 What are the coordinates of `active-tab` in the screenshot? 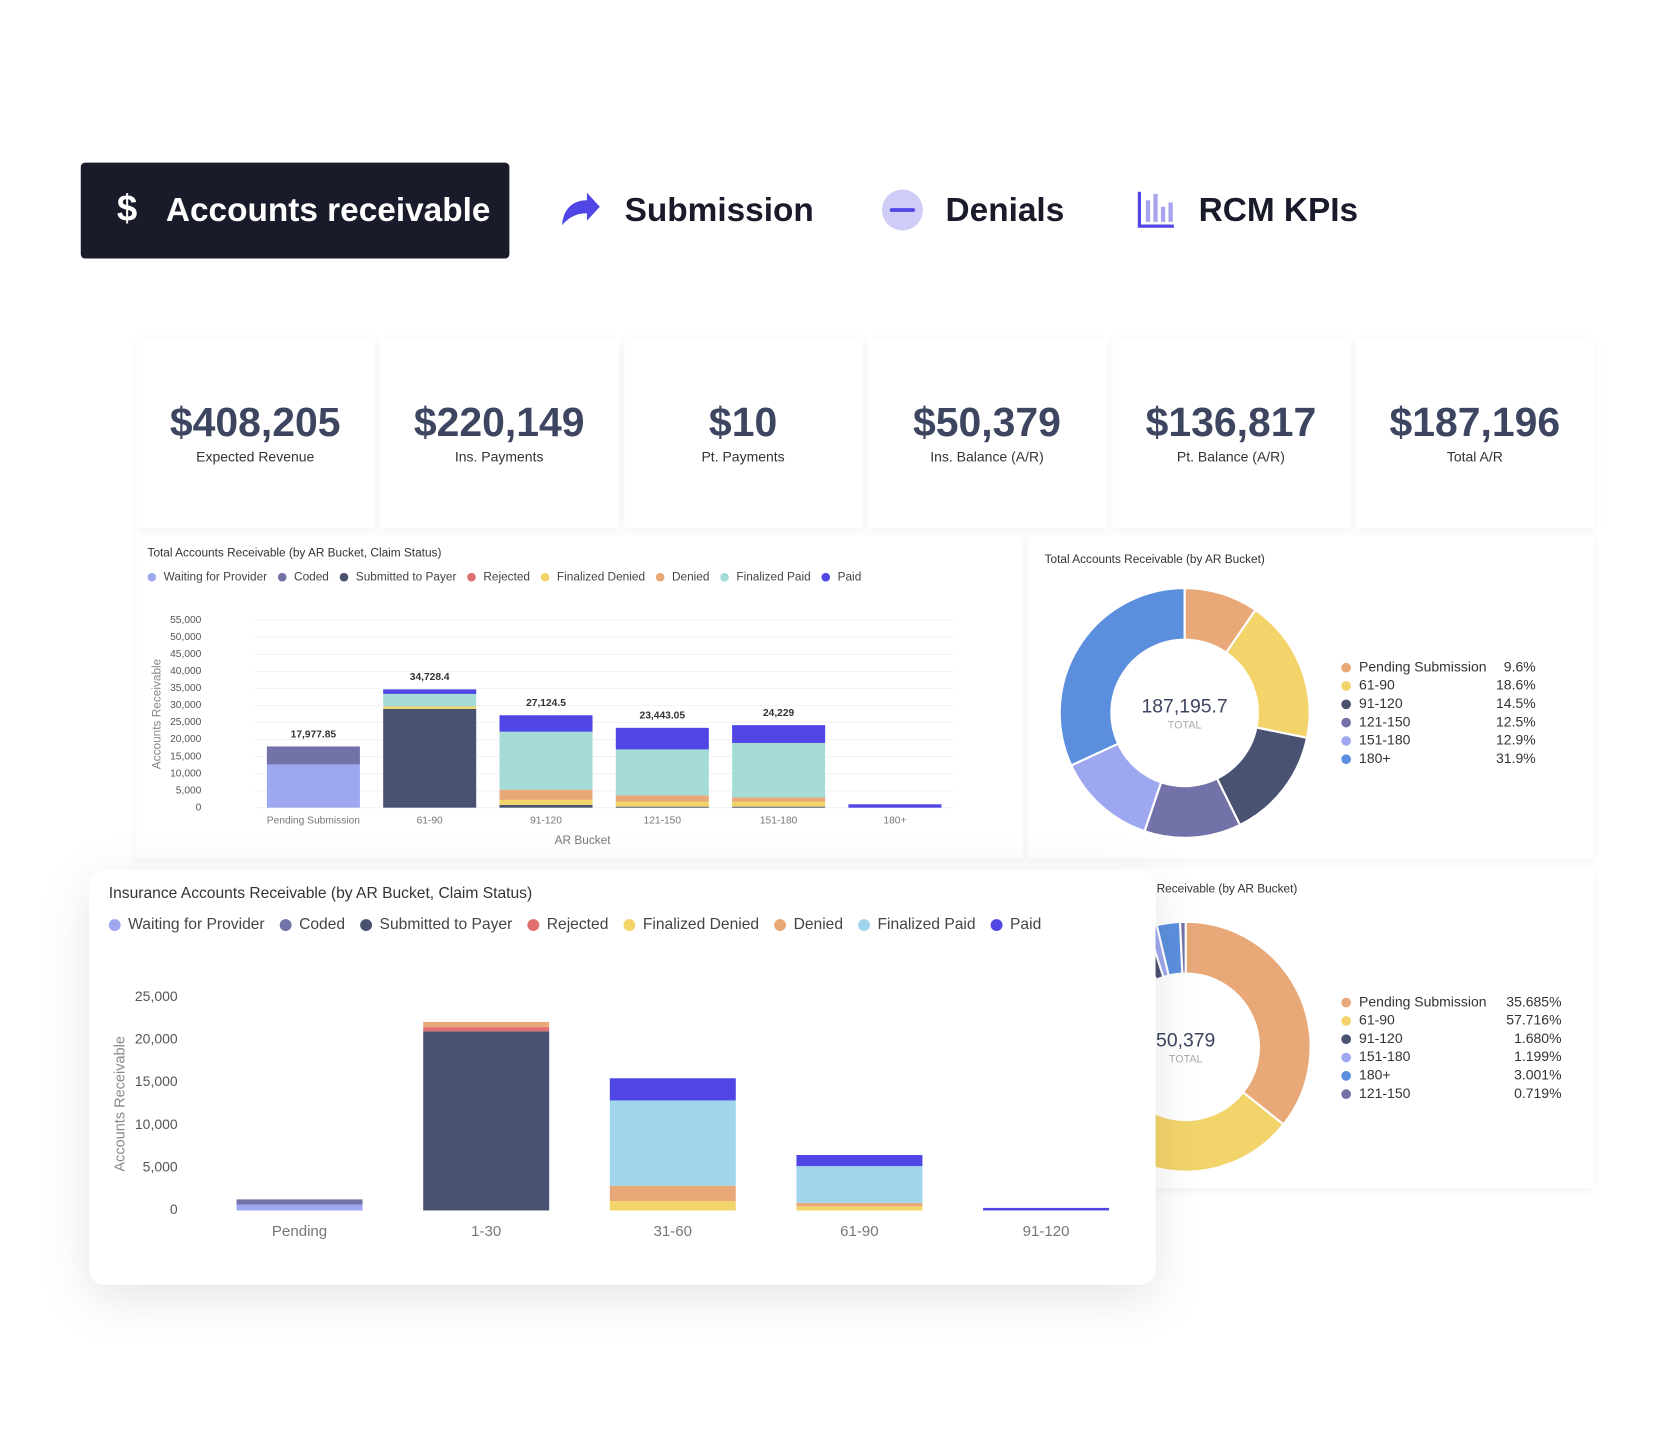 It's located at (295, 210).